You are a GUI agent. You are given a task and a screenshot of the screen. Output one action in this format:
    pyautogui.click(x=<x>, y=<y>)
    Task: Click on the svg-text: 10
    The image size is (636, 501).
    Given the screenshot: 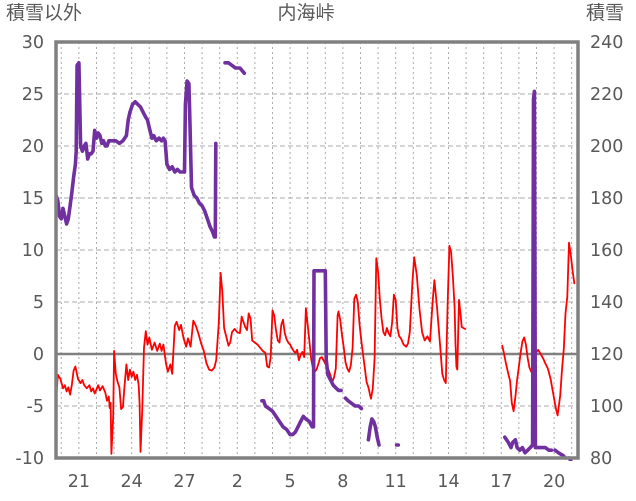 What is the action you would take?
    pyautogui.click(x=33, y=251)
    